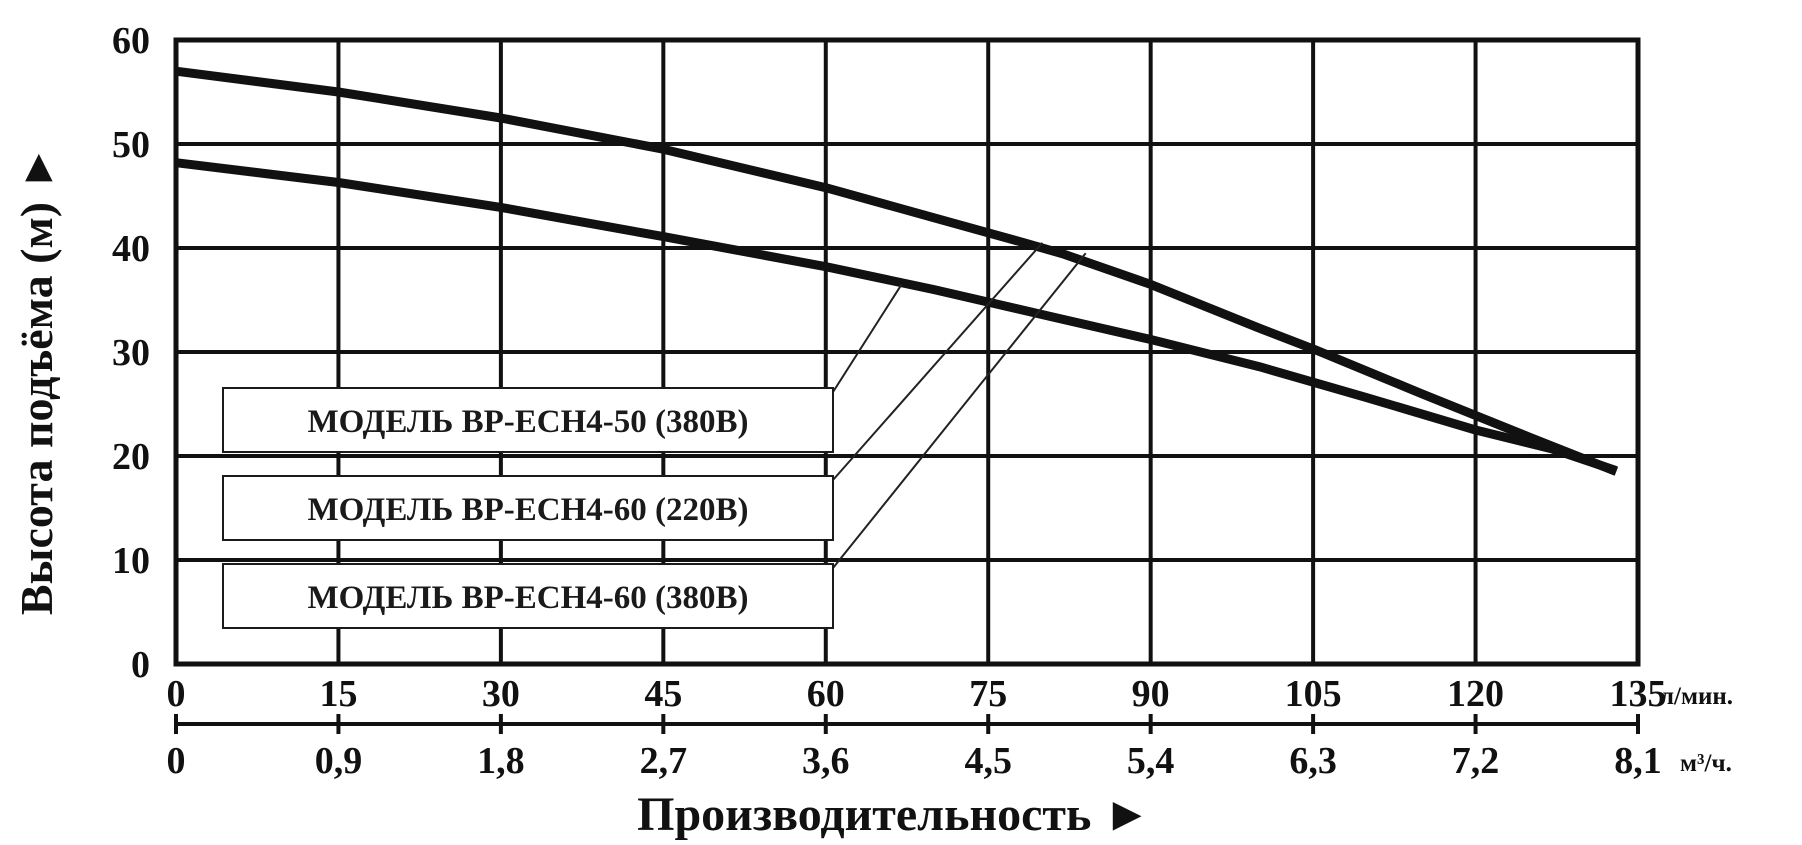 This screenshot has height=845, width=1802. Describe the element at coordinates (501, 761) in the screenshot. I see `x-tick-label-secondary: 1,8` at that location.